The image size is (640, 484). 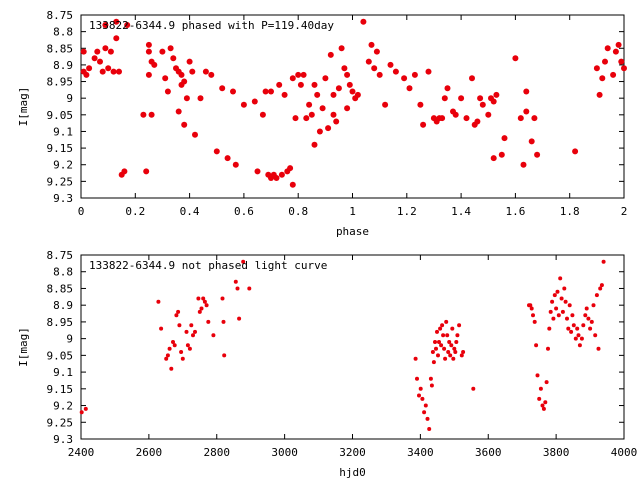 I want to click on y-tick-label: 9, so click(x=69, y=98).